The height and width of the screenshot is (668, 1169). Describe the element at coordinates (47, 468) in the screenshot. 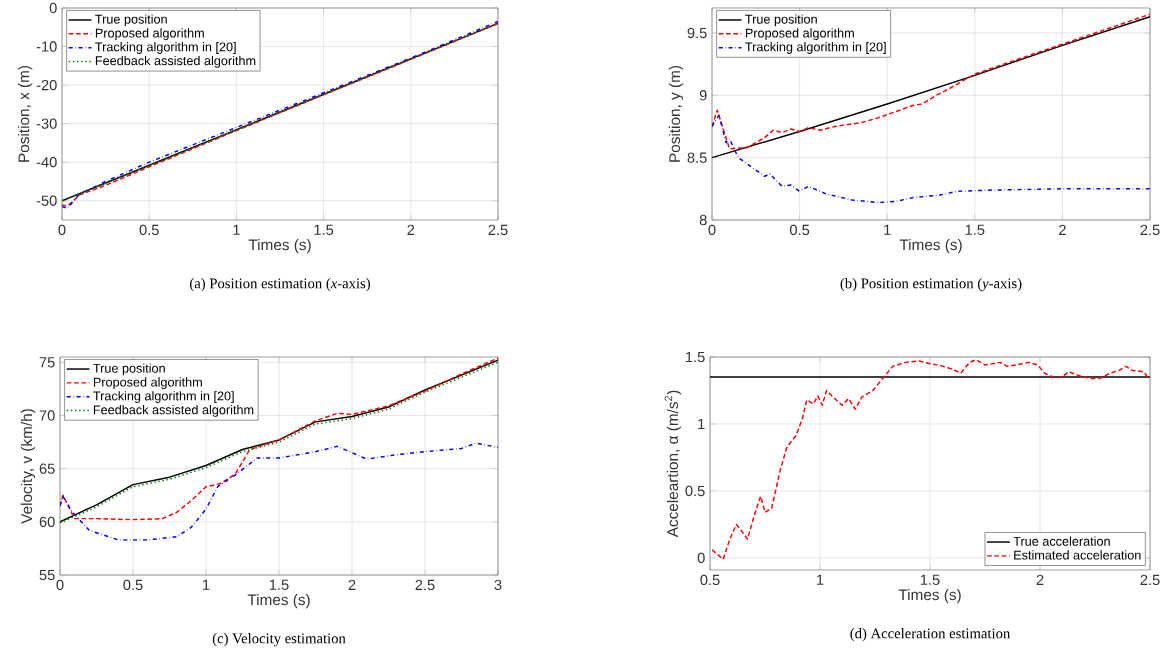

I see `y-tick-label: 65` at that location.